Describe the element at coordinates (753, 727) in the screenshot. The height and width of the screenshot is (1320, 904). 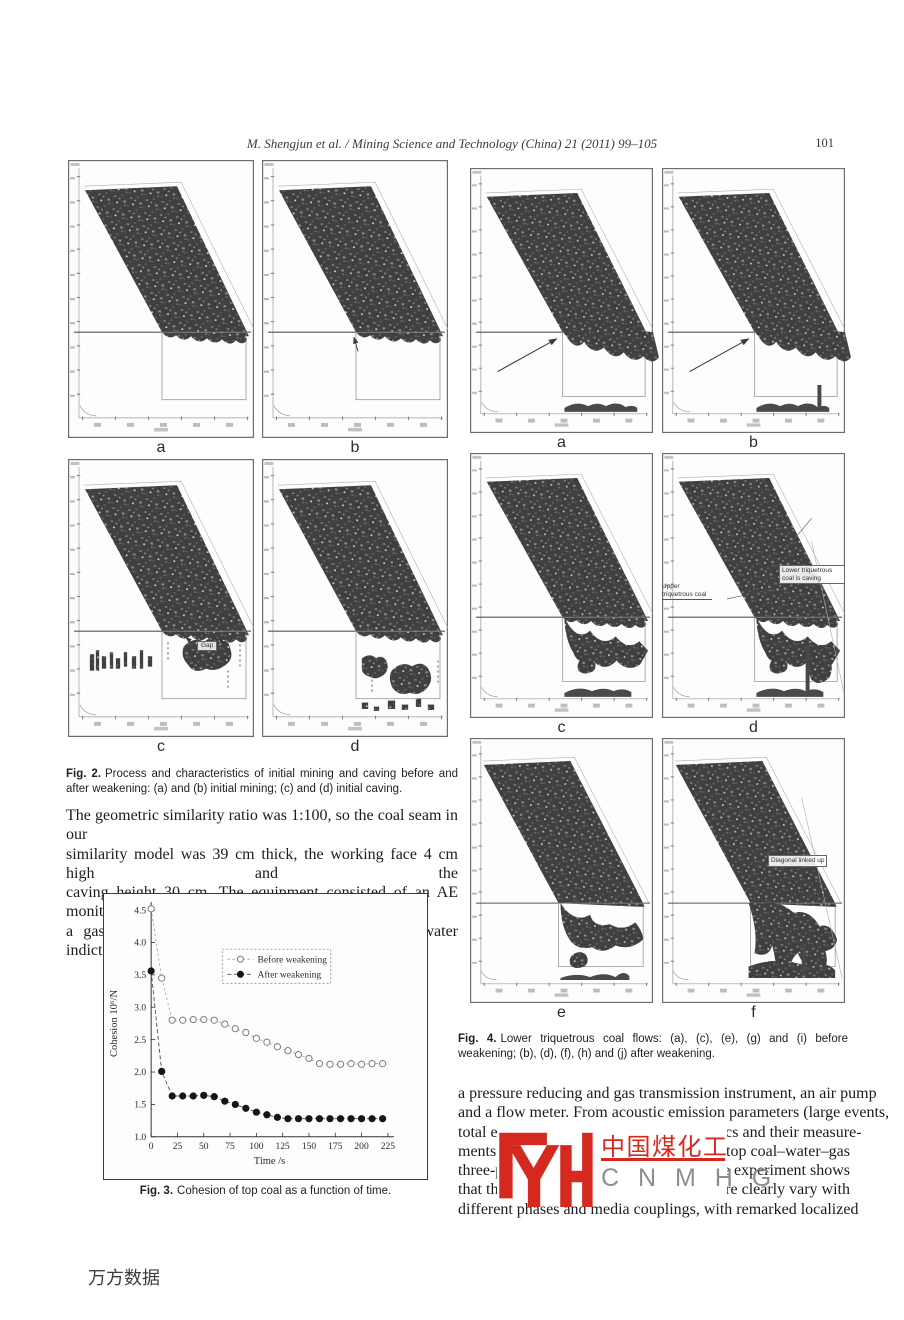
I see `fig4-panel-label-d: d` at that location.